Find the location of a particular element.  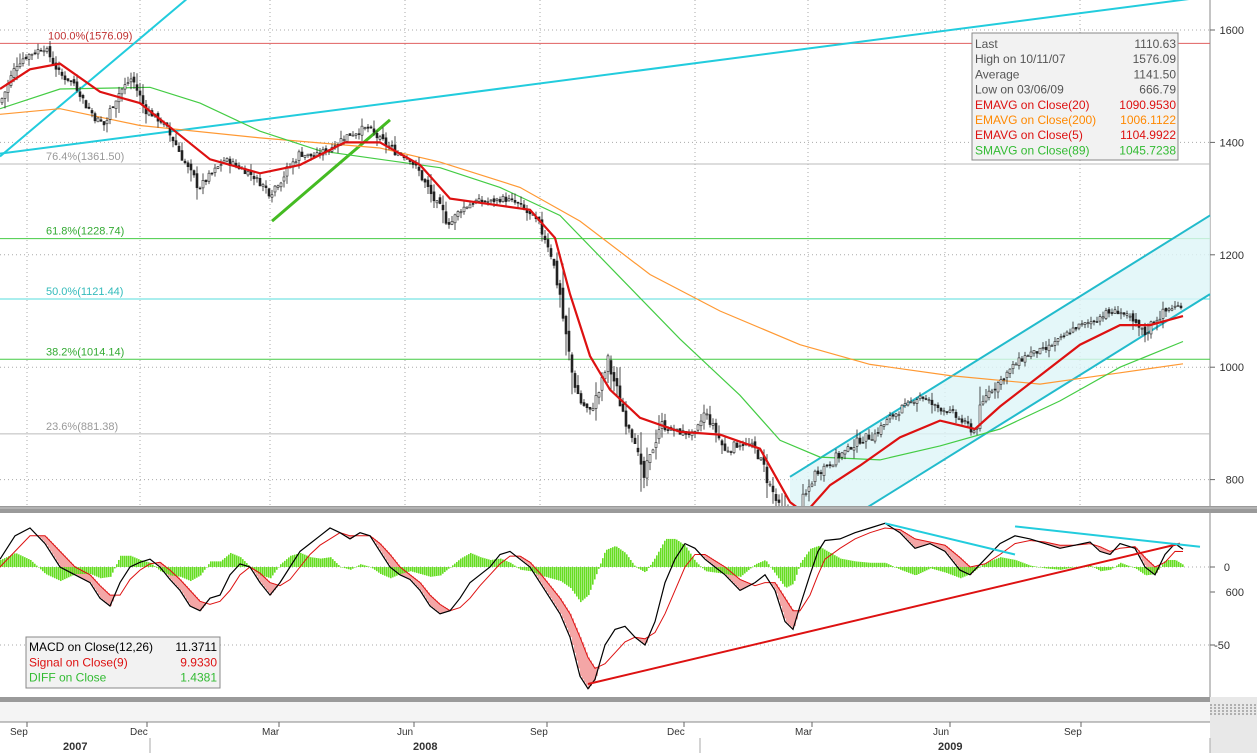

price-legend-box is located at coordinates (1075, 96).